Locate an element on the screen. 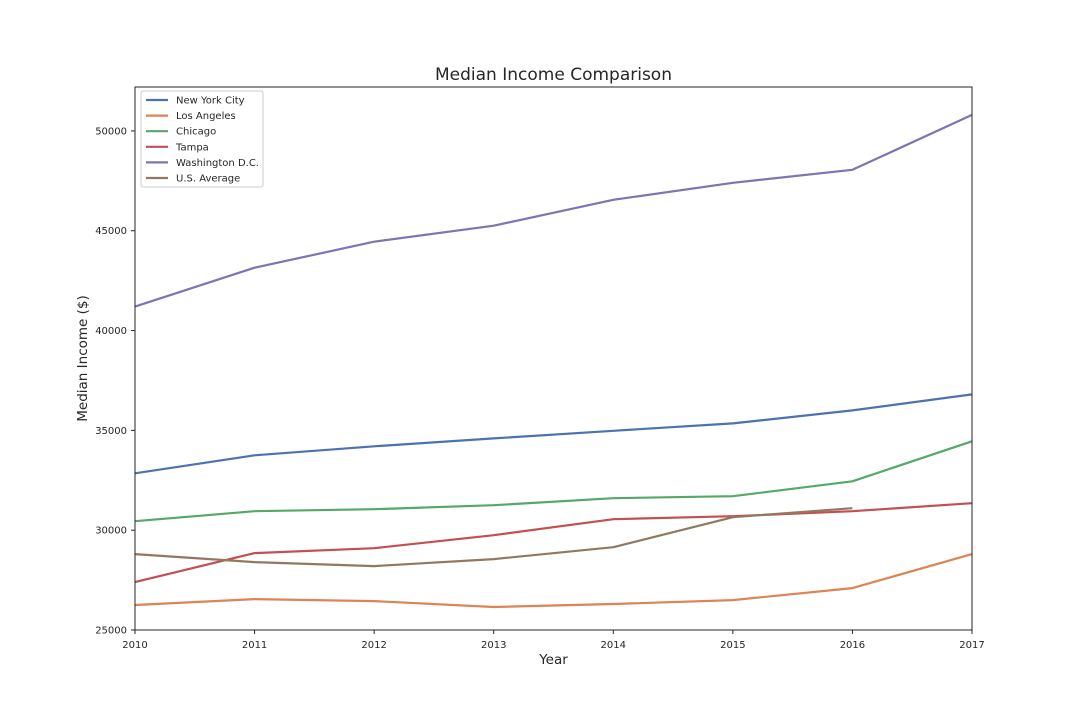 The image size is (1080, 720). y-tick-label: 50000 is located at coordinates (111, 131).